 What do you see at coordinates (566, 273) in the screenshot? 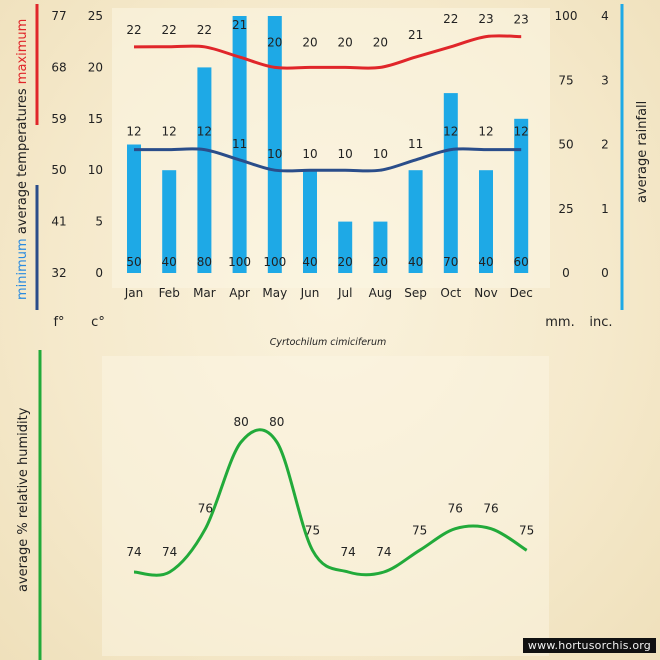
I see `mm-tick-label: 0` at bounding box center [566, 273].